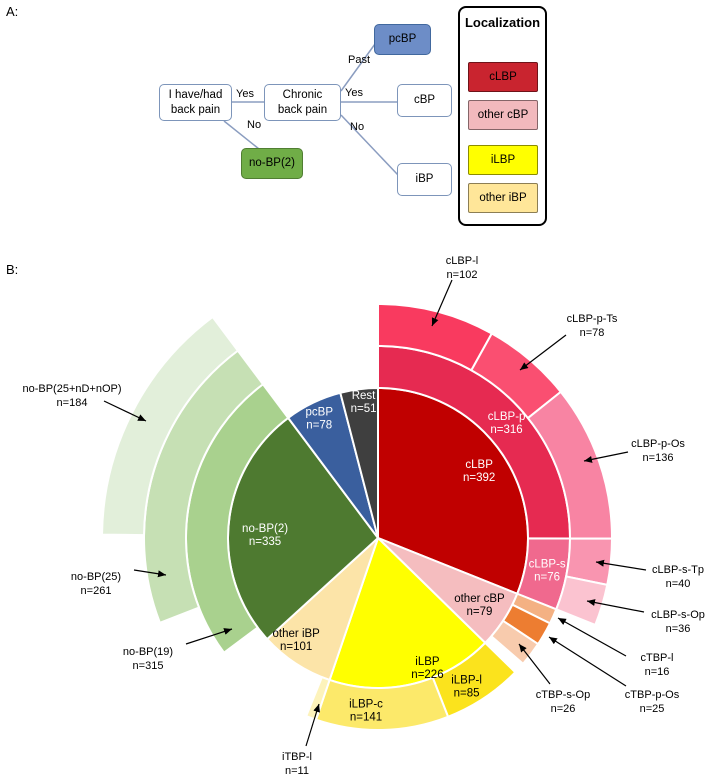 This screenshot has height=783, width=709. Describe the element at coordinates (427, 675) in the screenshot. I see `segment-label-ilbp: n=226` at that location.